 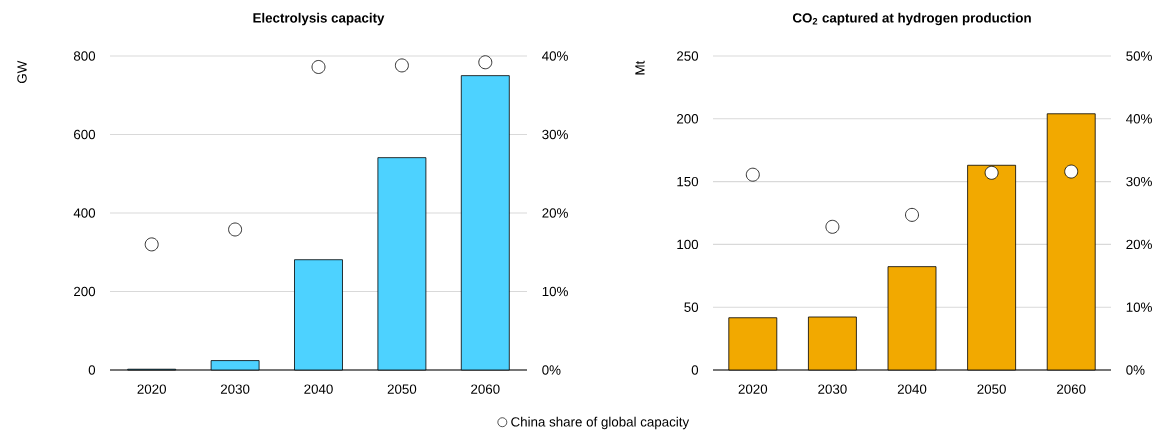 I want to click on y-tick-label: 50, so click(x=691, y=307).